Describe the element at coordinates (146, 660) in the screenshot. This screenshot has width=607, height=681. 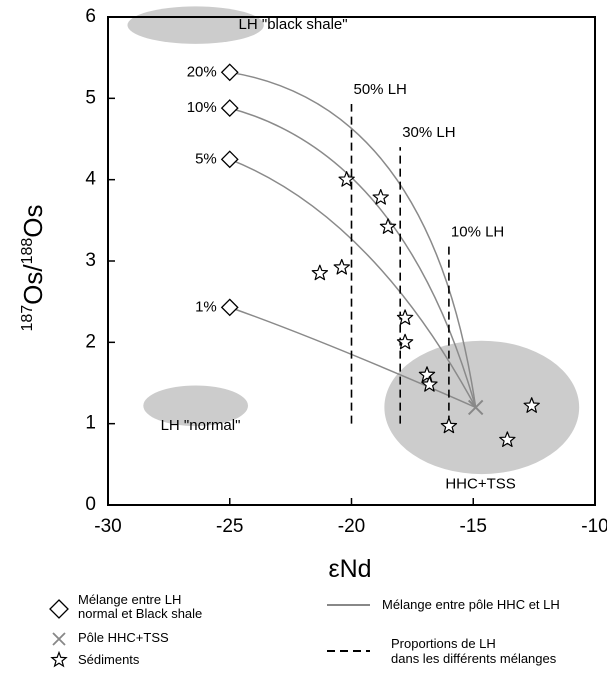
I see `legend-item-sediments: Sédiments` at that location.